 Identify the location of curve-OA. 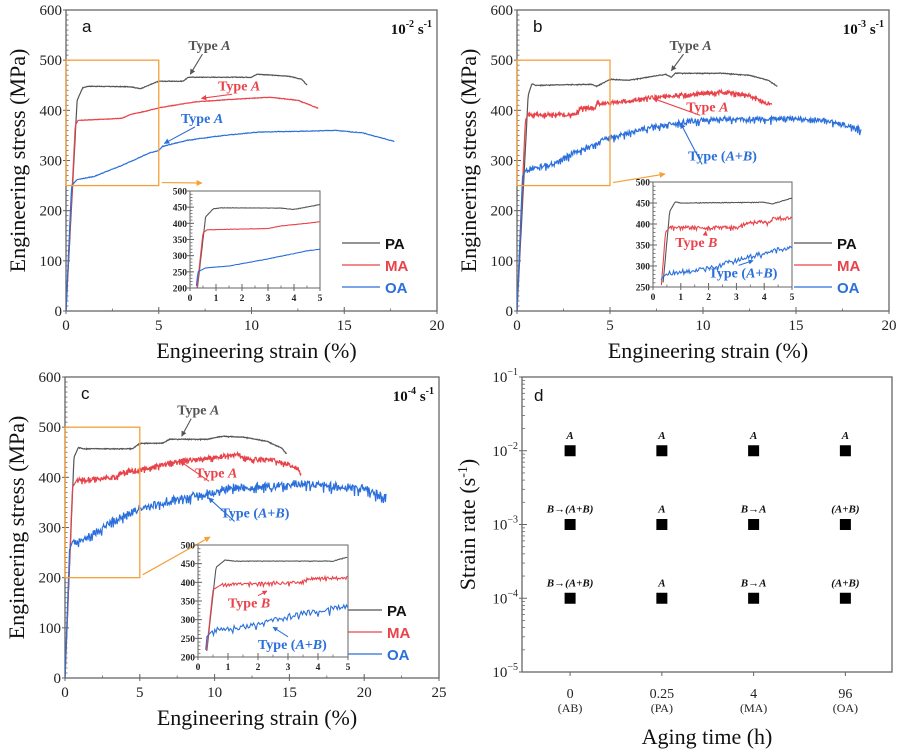
(226, 578).